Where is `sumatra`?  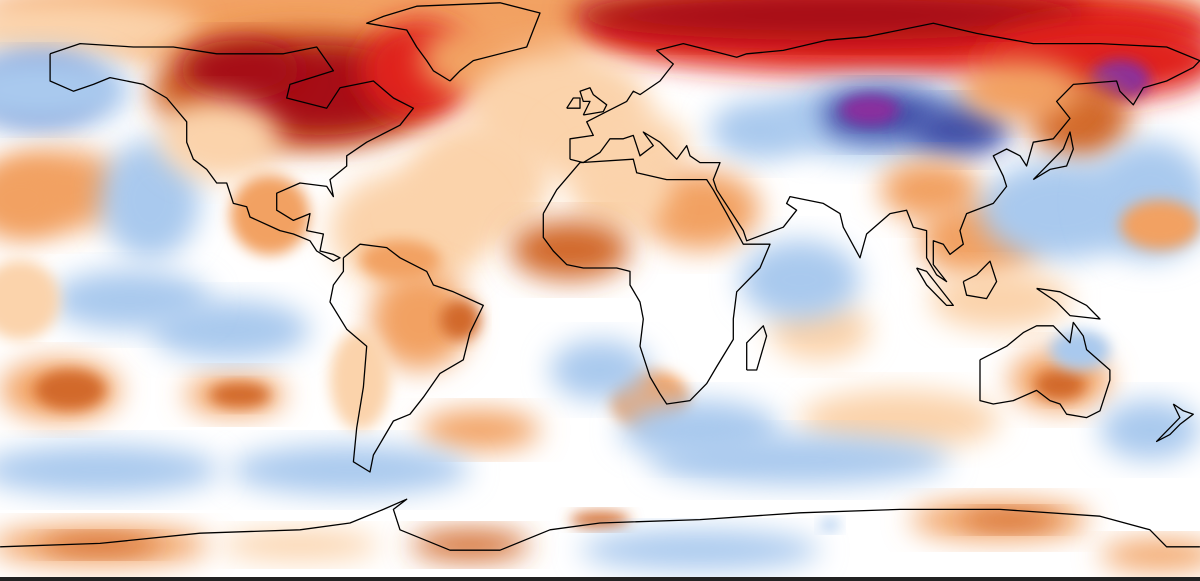
sumatra is located at coordinates (935, 287).